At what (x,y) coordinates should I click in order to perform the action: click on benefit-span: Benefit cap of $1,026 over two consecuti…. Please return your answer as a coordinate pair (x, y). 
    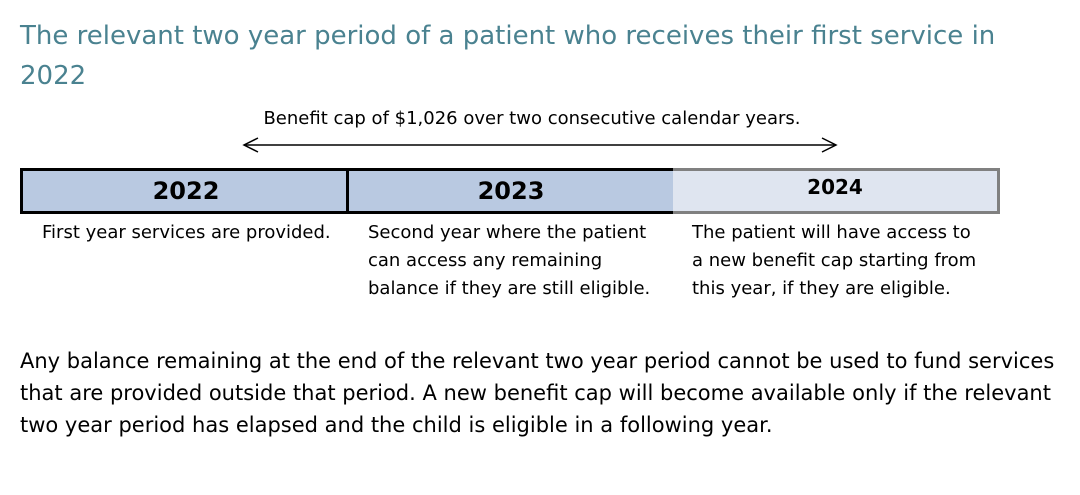
    Looking at the image, I should click on (542, 130).